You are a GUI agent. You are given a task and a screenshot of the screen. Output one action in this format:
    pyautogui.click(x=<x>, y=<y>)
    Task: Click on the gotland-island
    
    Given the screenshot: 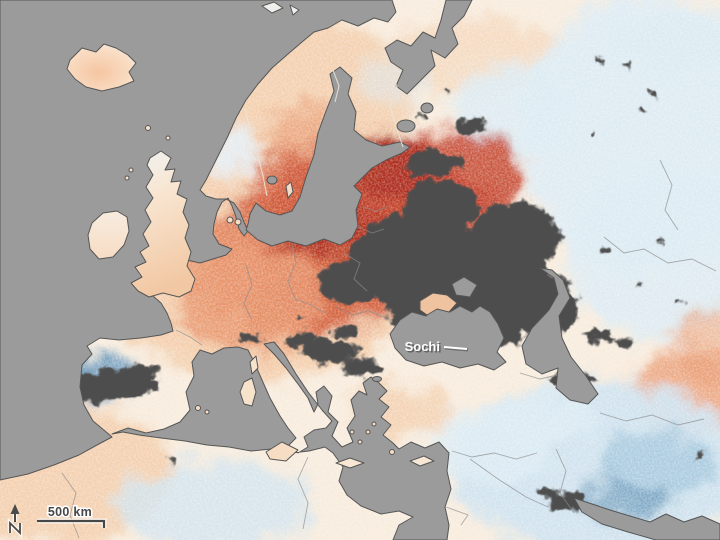 What is the action you would take?
    pyautogui.click(x=289, y=190)
    